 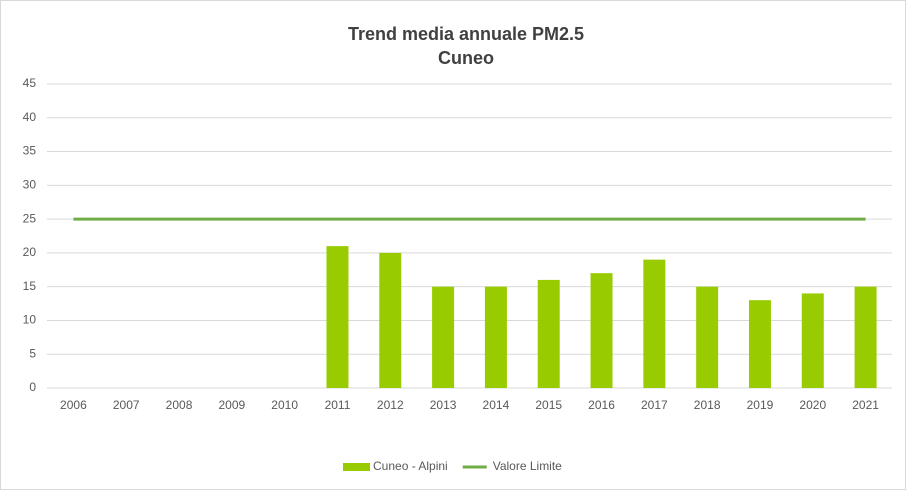 I want to click on y-tick-label: 0, so click(x=32, y=387).